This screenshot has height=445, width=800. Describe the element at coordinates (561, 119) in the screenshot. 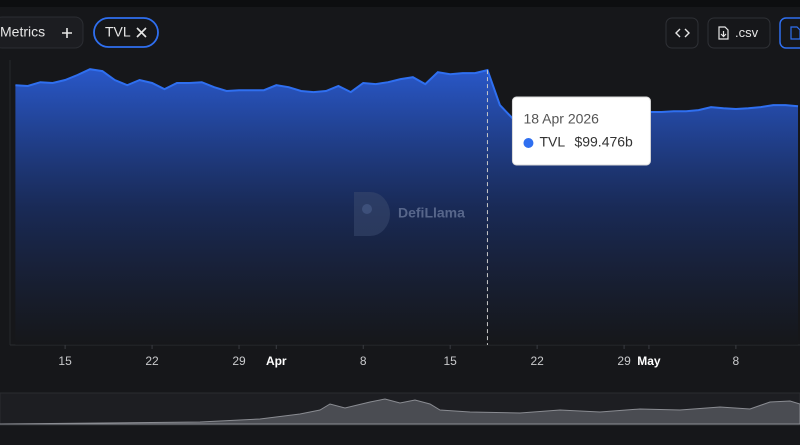

I see `tooltip-title: 18 Apr 2026` at that location.